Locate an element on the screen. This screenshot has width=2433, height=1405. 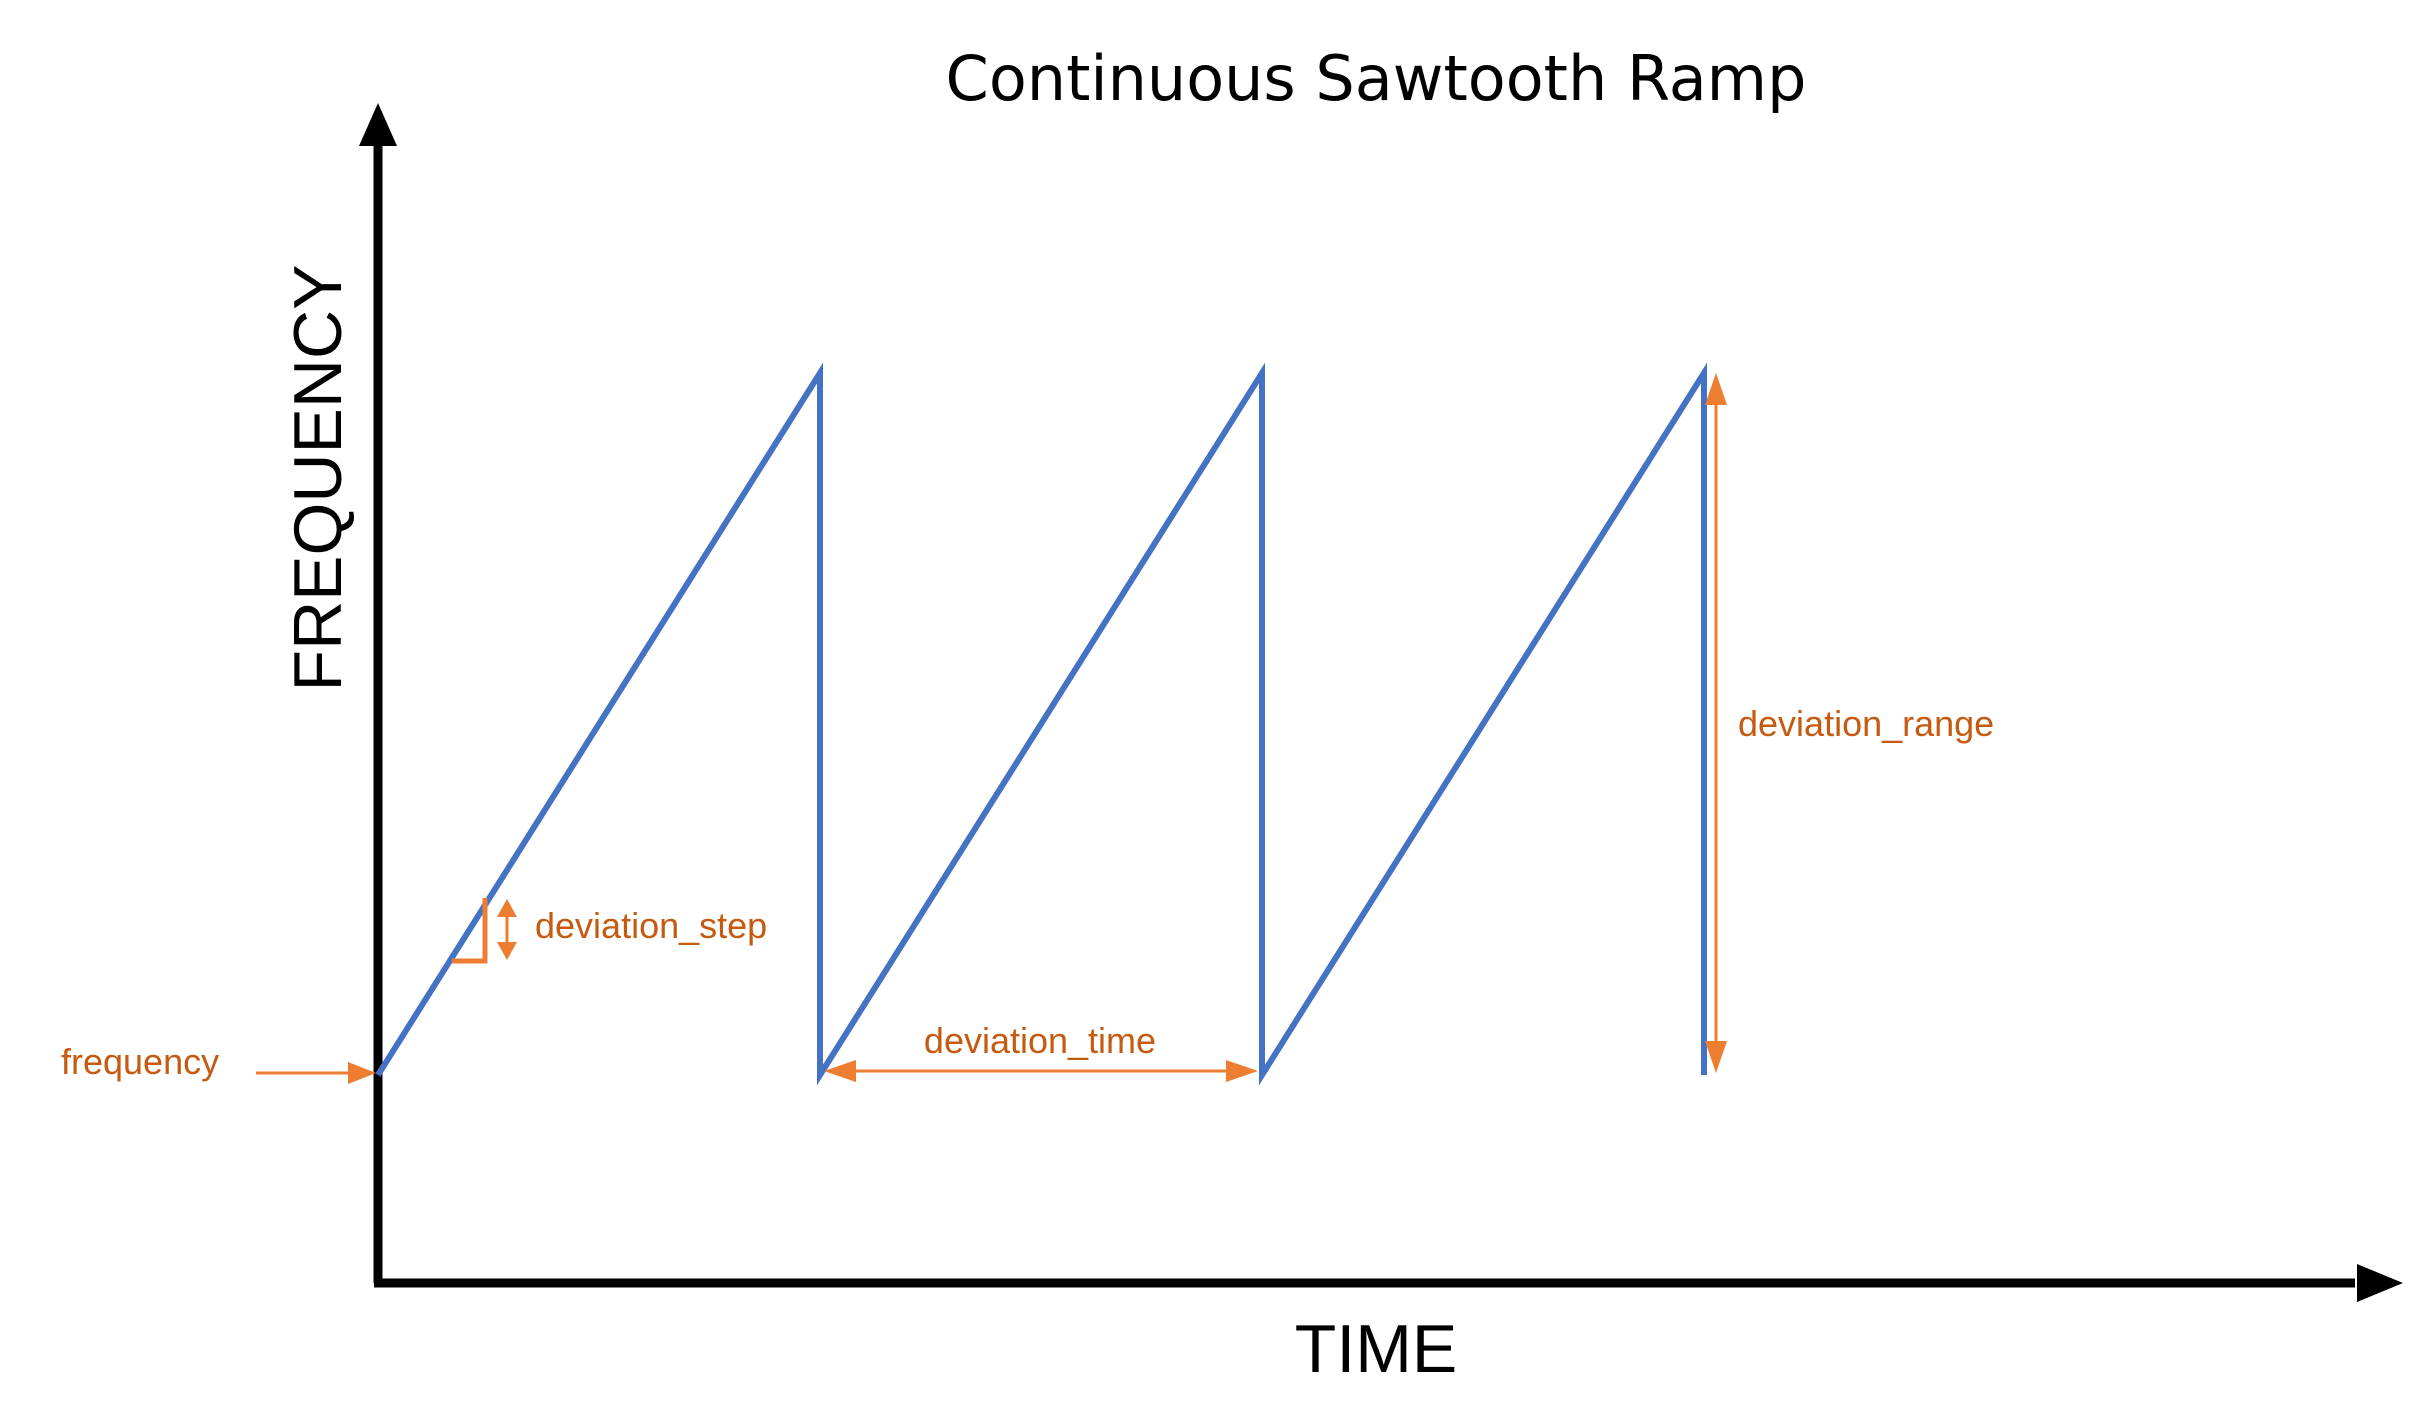
frequency-arrowhead is located at coordinates (362, 1073).